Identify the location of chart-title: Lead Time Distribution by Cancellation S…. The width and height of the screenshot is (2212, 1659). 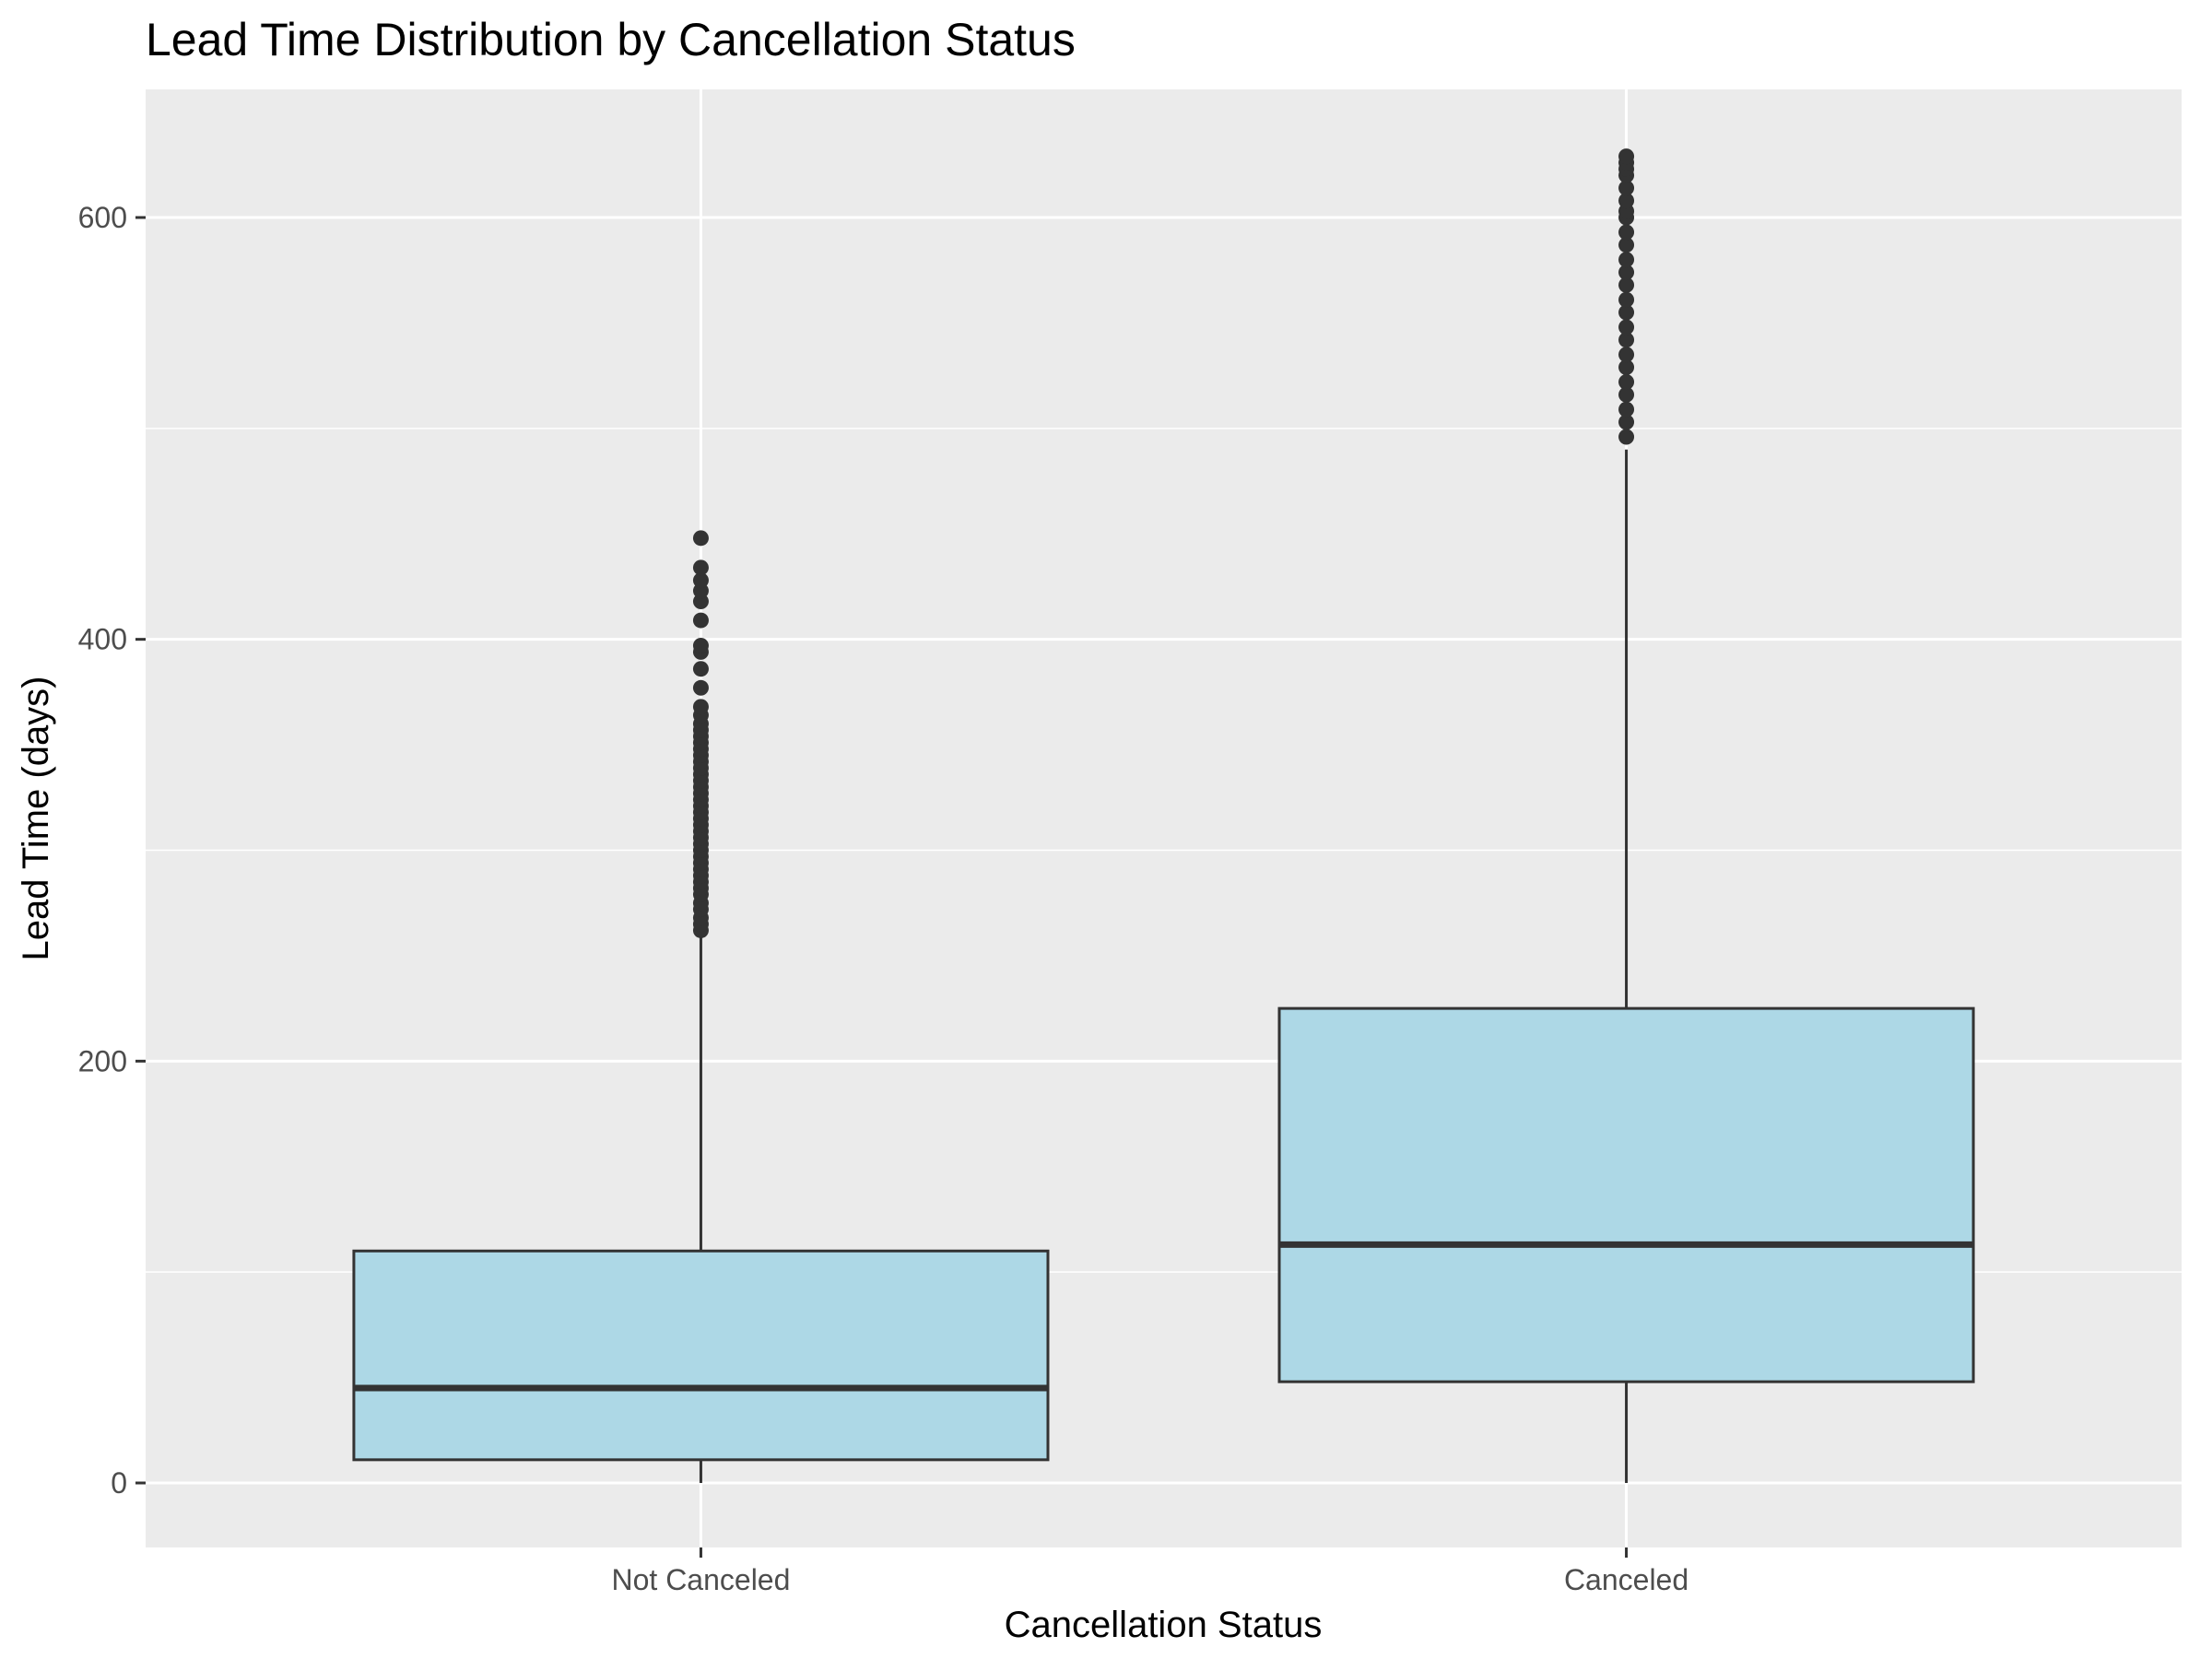
(611, 39).